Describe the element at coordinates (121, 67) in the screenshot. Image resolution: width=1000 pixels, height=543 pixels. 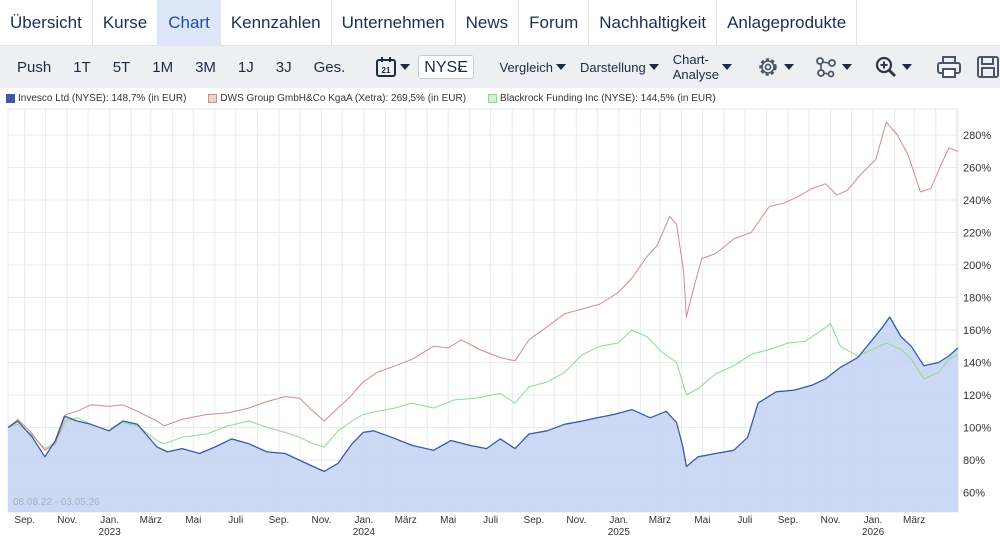
I see `range-button-5t: 5T` at that location.